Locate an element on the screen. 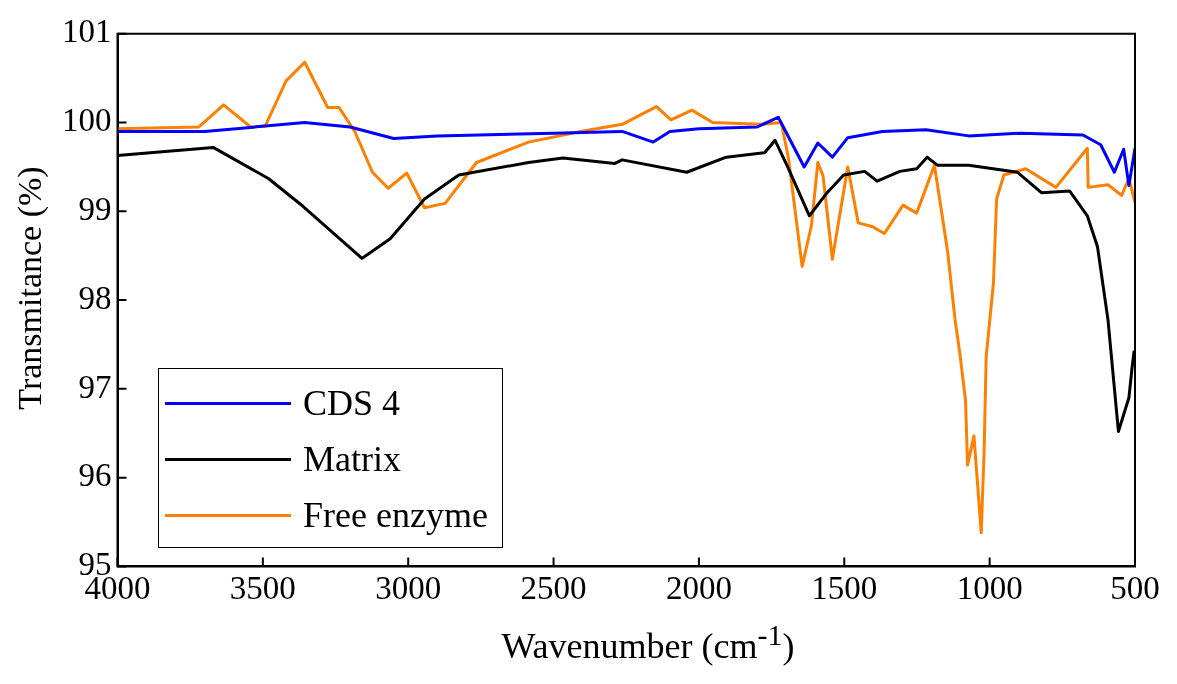 The height and width of the screenshot is (684, 1177). x-tick-label: 3500 is located at coordinates (262, 587).